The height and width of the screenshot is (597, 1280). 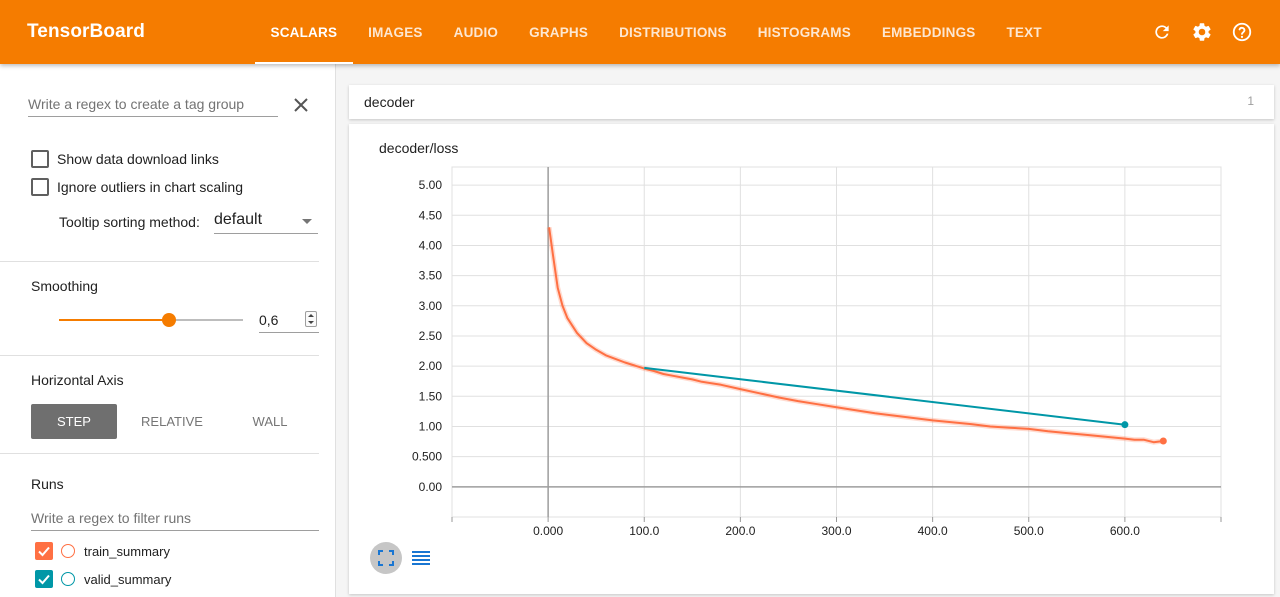 I want to click on x-tick-label: 0.000, so click(x=548, y=531).